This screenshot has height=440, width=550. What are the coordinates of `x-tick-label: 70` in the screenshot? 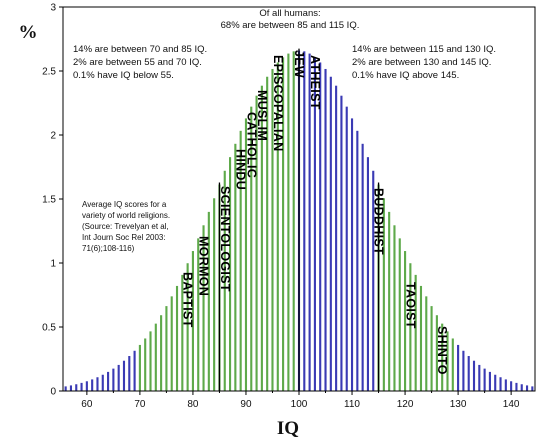 It's located at (140, 404).